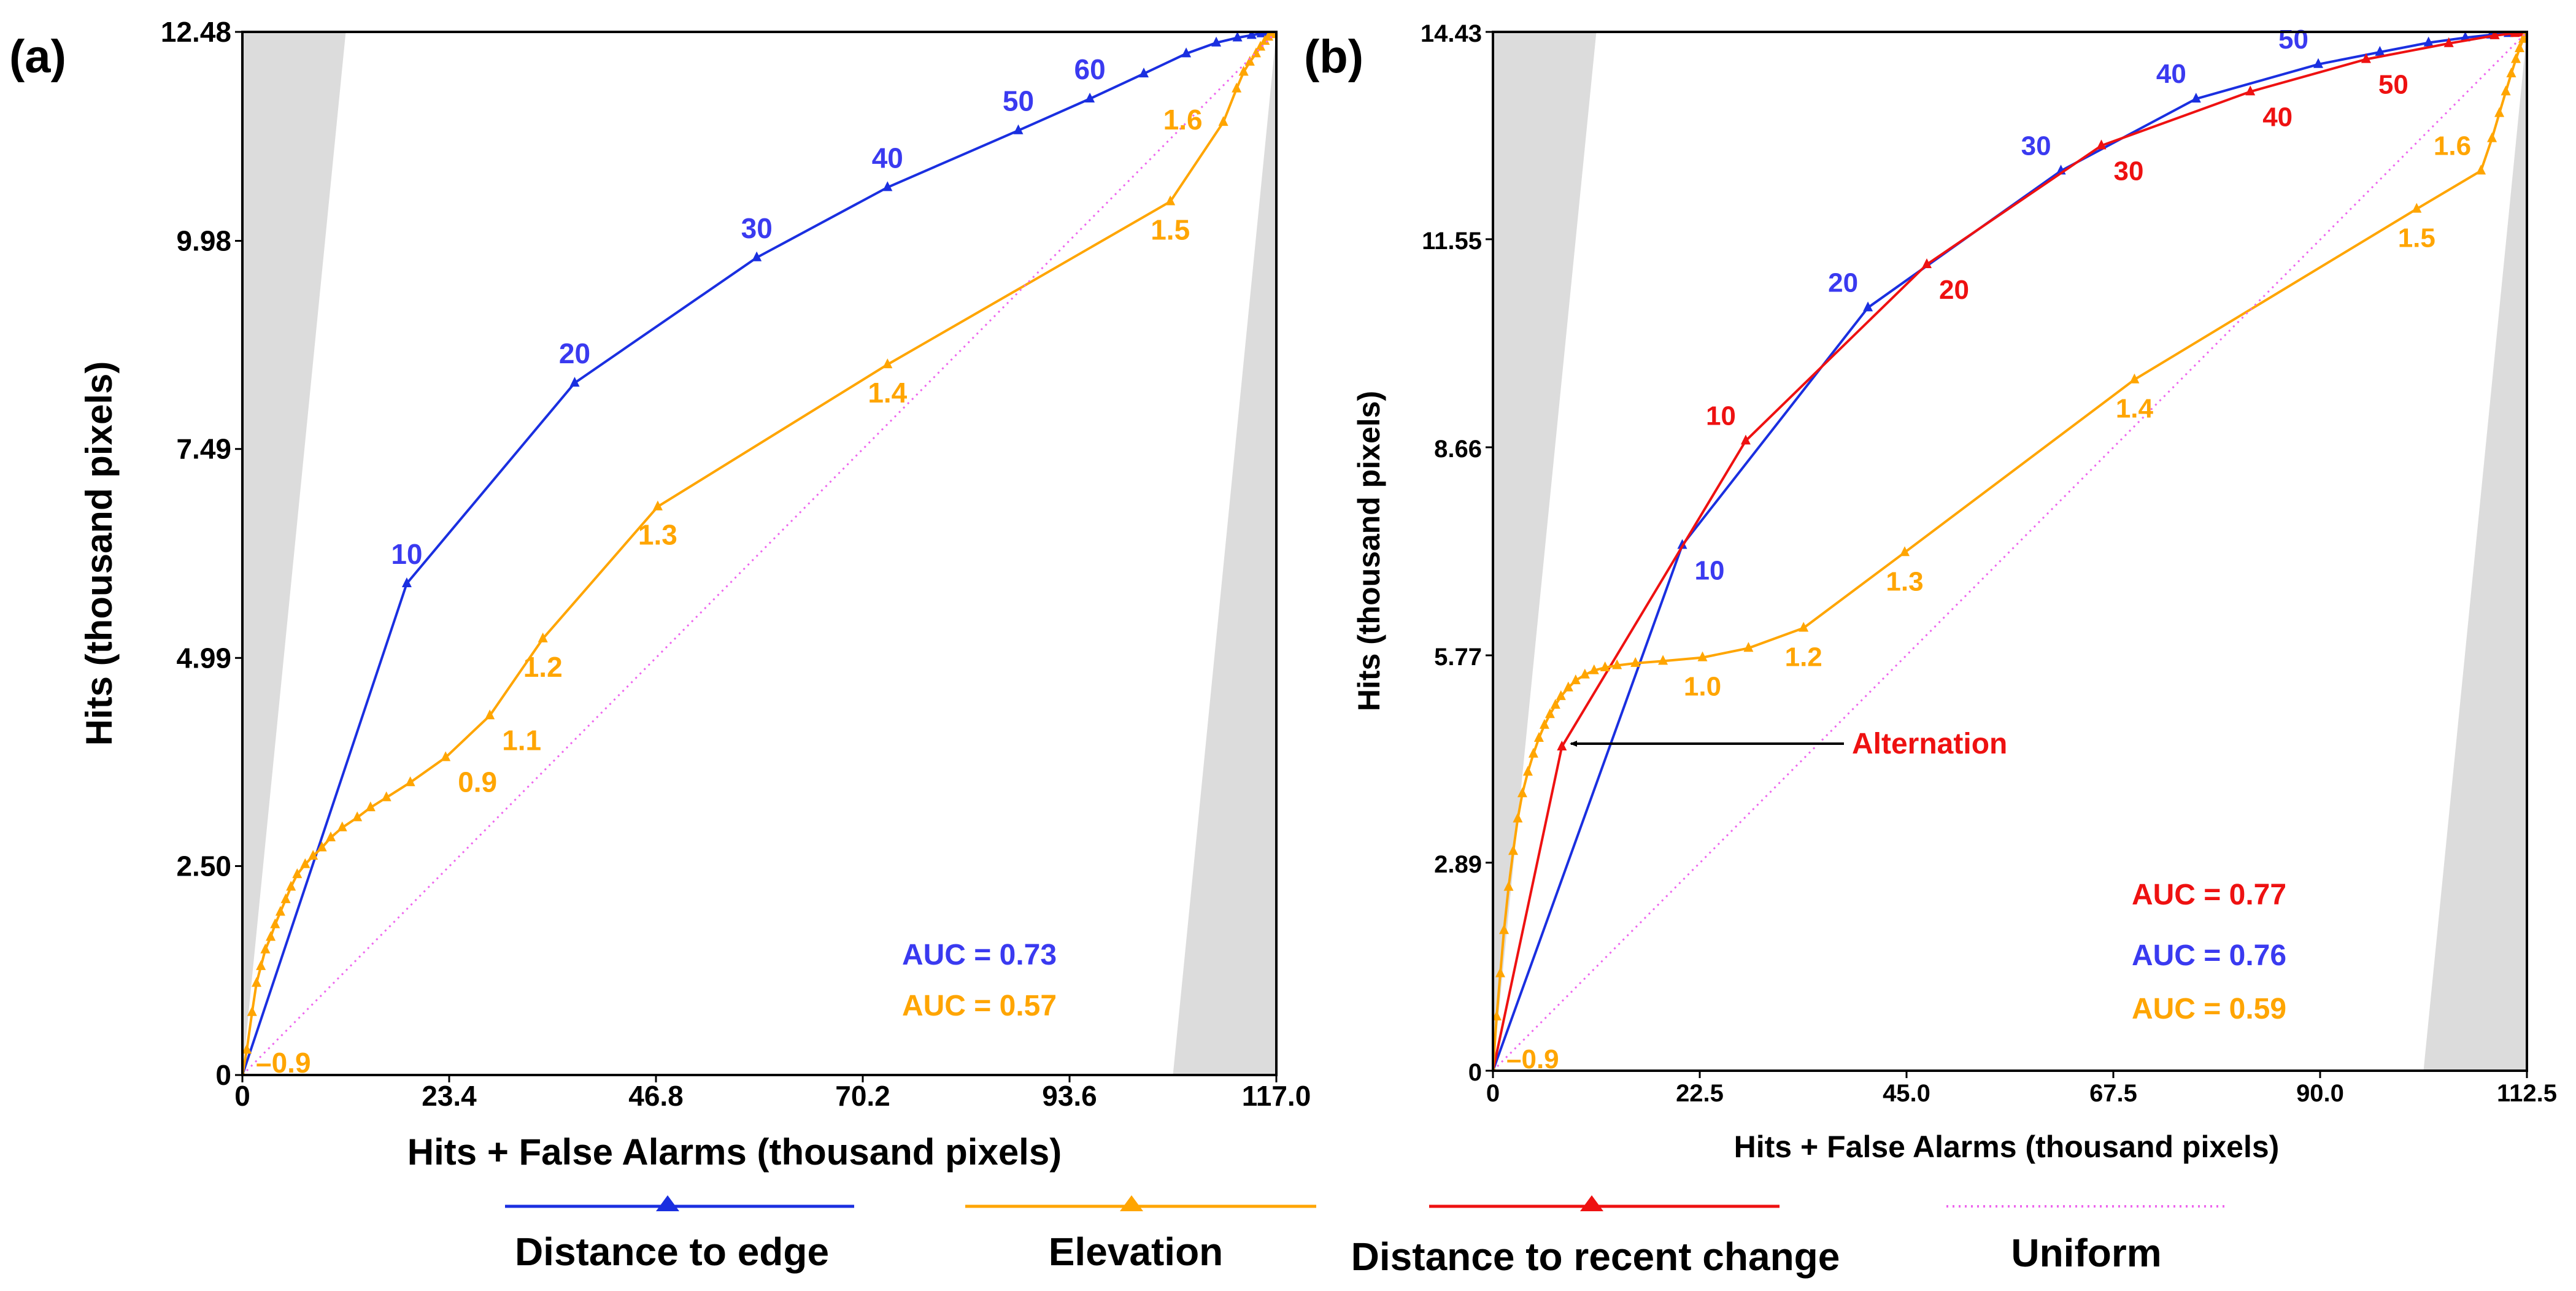 The image size is (2576, 1291). What do you see at coordinates (1333, 57) in the screenshot?
I see `panel-b-label: (b)` at bounding box center [1333, 57].